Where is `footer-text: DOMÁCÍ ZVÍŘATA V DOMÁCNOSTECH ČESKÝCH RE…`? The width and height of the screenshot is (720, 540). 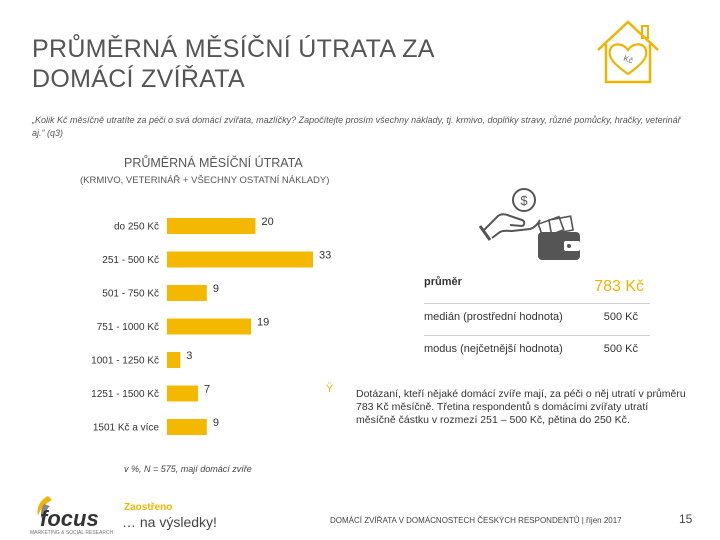
footer-text: DOMÁCÍ ZVÍŘATA V DOMÁCNOSTECH ČESKÝCH RE… is located at coordinates (476, 520).